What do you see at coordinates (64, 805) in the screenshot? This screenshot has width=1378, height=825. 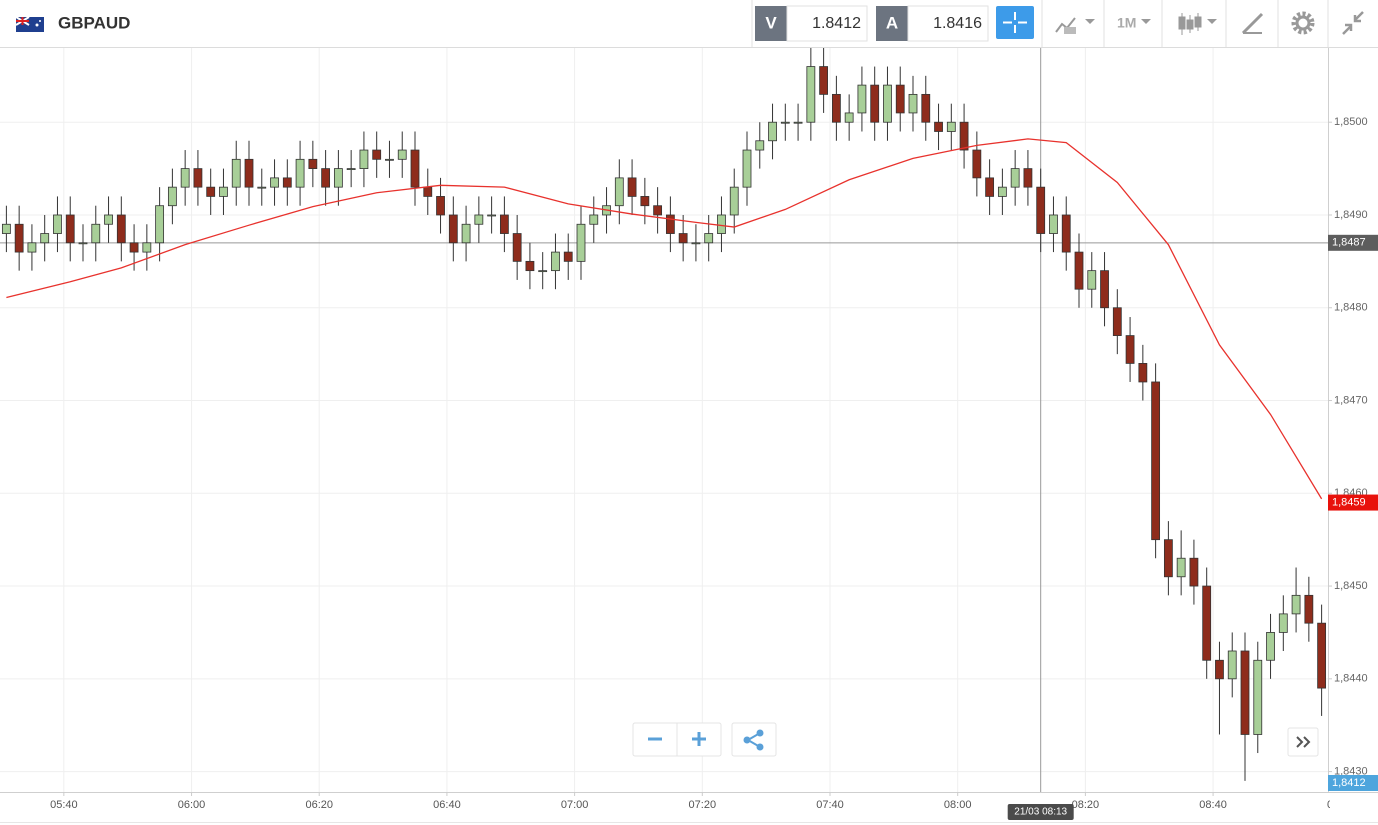 I see `x-tick-label: 05:40` at bounding box center [64, 805].